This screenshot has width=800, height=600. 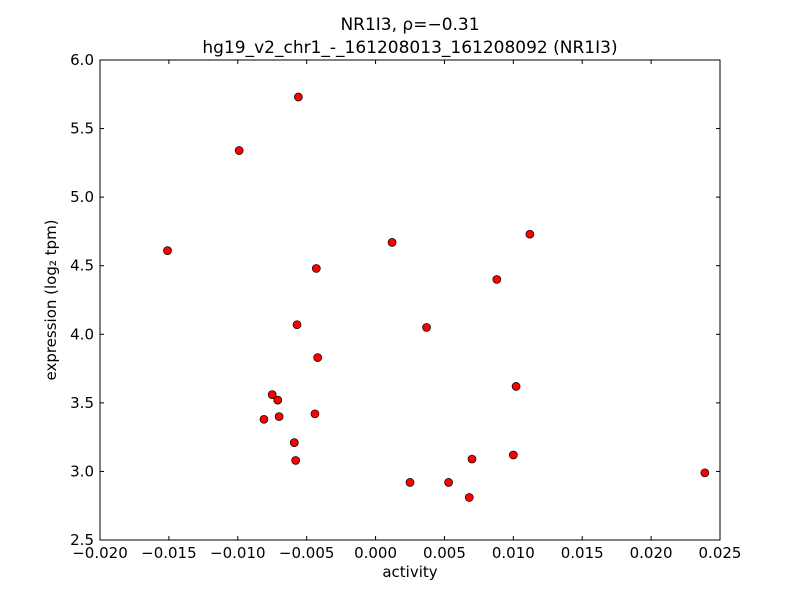 I want to click on x-tick-label: −0.020, so click(x=100, y=553).